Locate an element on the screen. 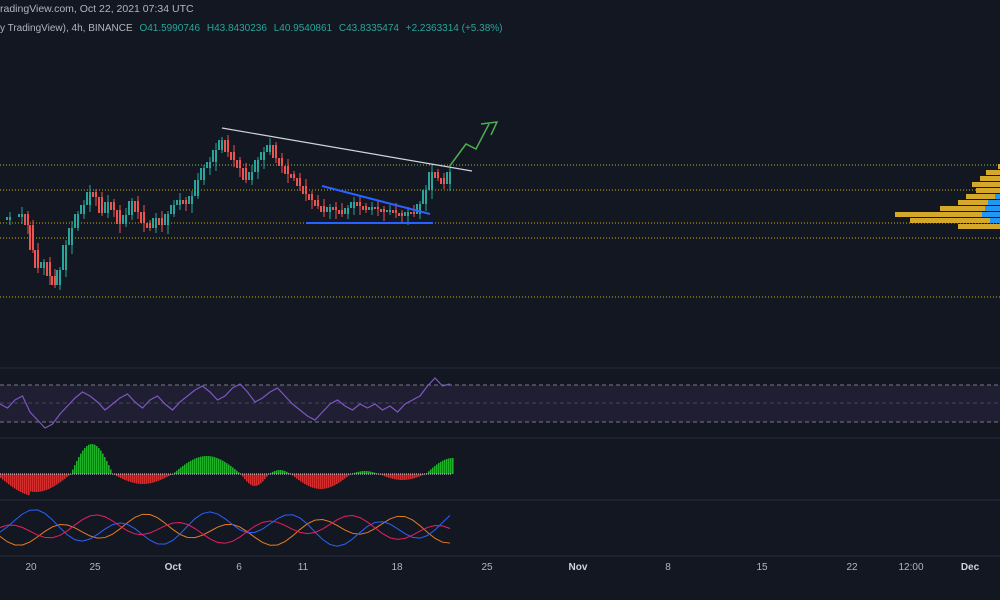  oscillator-orange-line is located at coordinates (225, 529).